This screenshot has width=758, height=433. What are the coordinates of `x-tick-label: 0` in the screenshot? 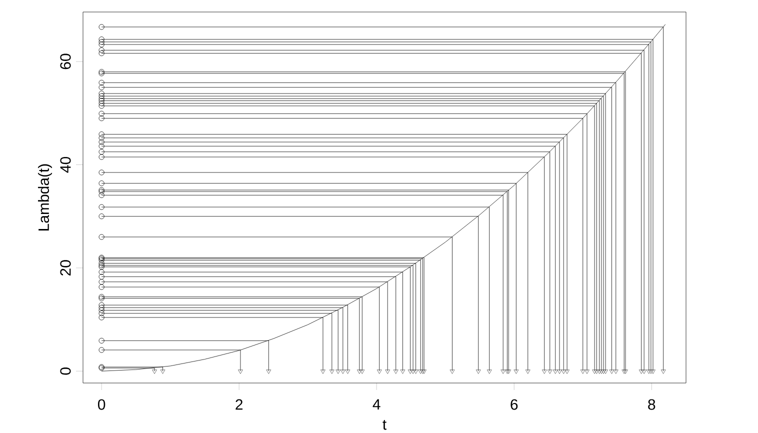 It's located at (102, 404).